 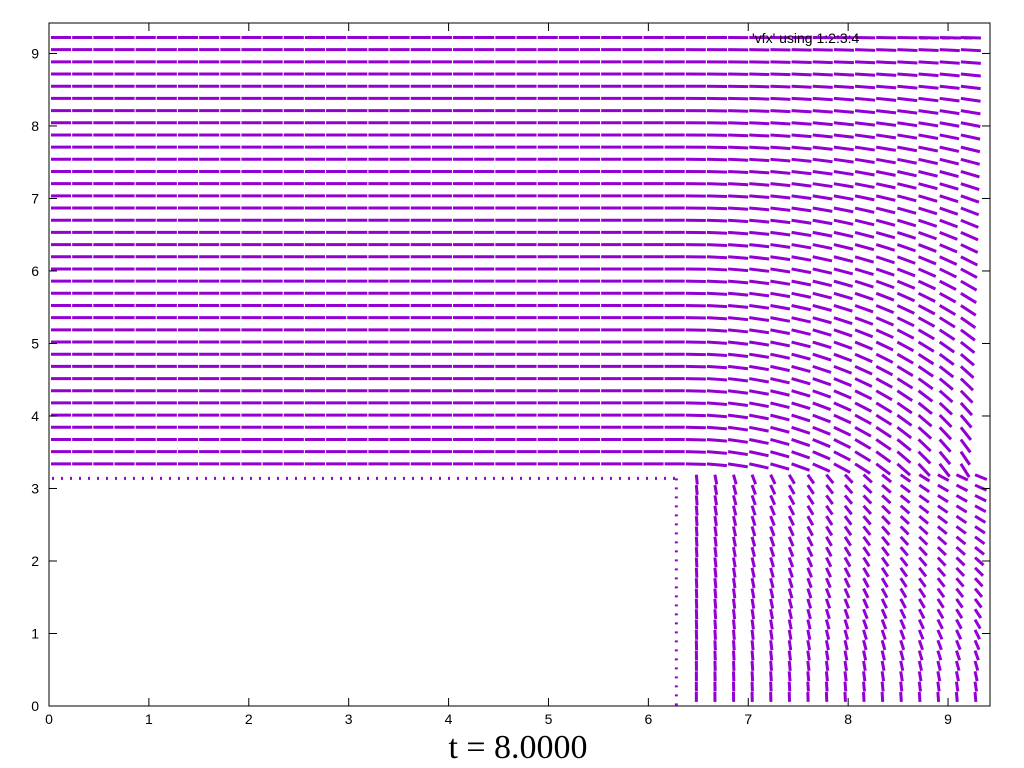 I want to click on time-label: t = 8.0000, so click(x=517, y=747).